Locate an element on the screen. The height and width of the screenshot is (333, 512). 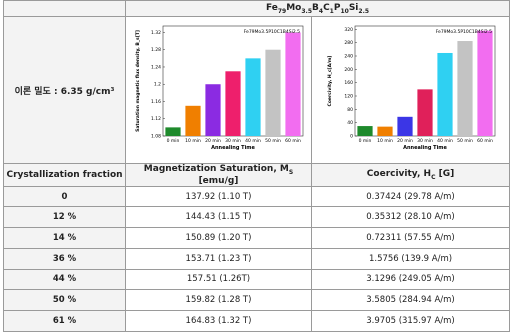
subscript: 3.5 is located at coordinates (306, 11).